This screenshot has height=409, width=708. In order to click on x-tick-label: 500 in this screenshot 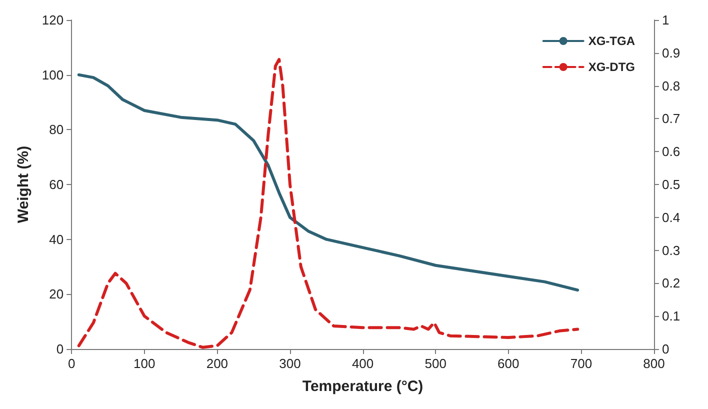, I will do `click(435, 363)`.